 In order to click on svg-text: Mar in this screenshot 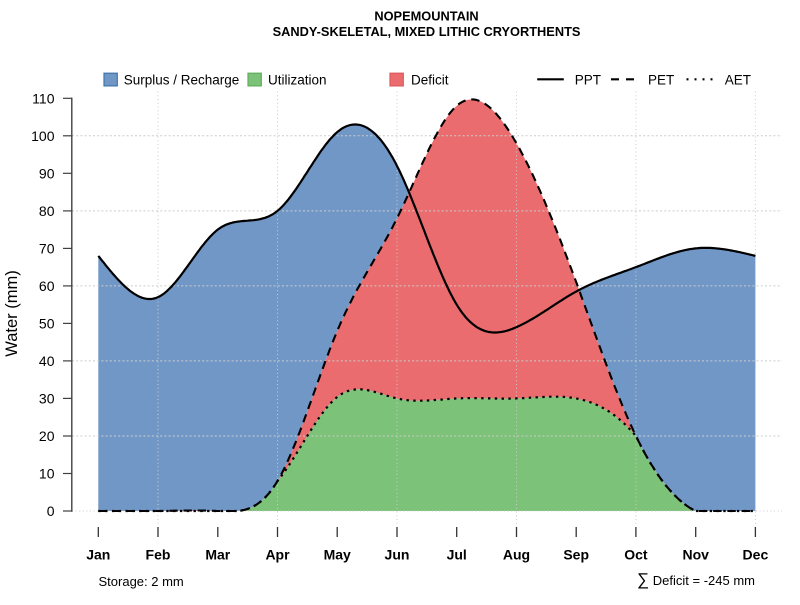, I will do `click(217, 555)`.